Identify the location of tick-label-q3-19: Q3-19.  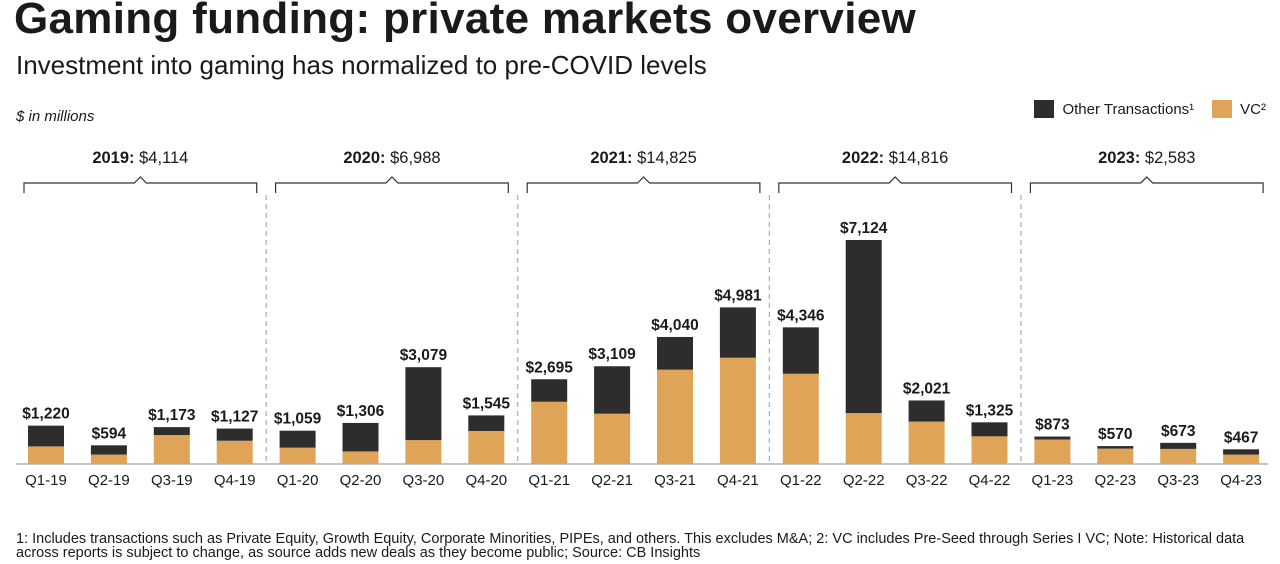
(172, 480).